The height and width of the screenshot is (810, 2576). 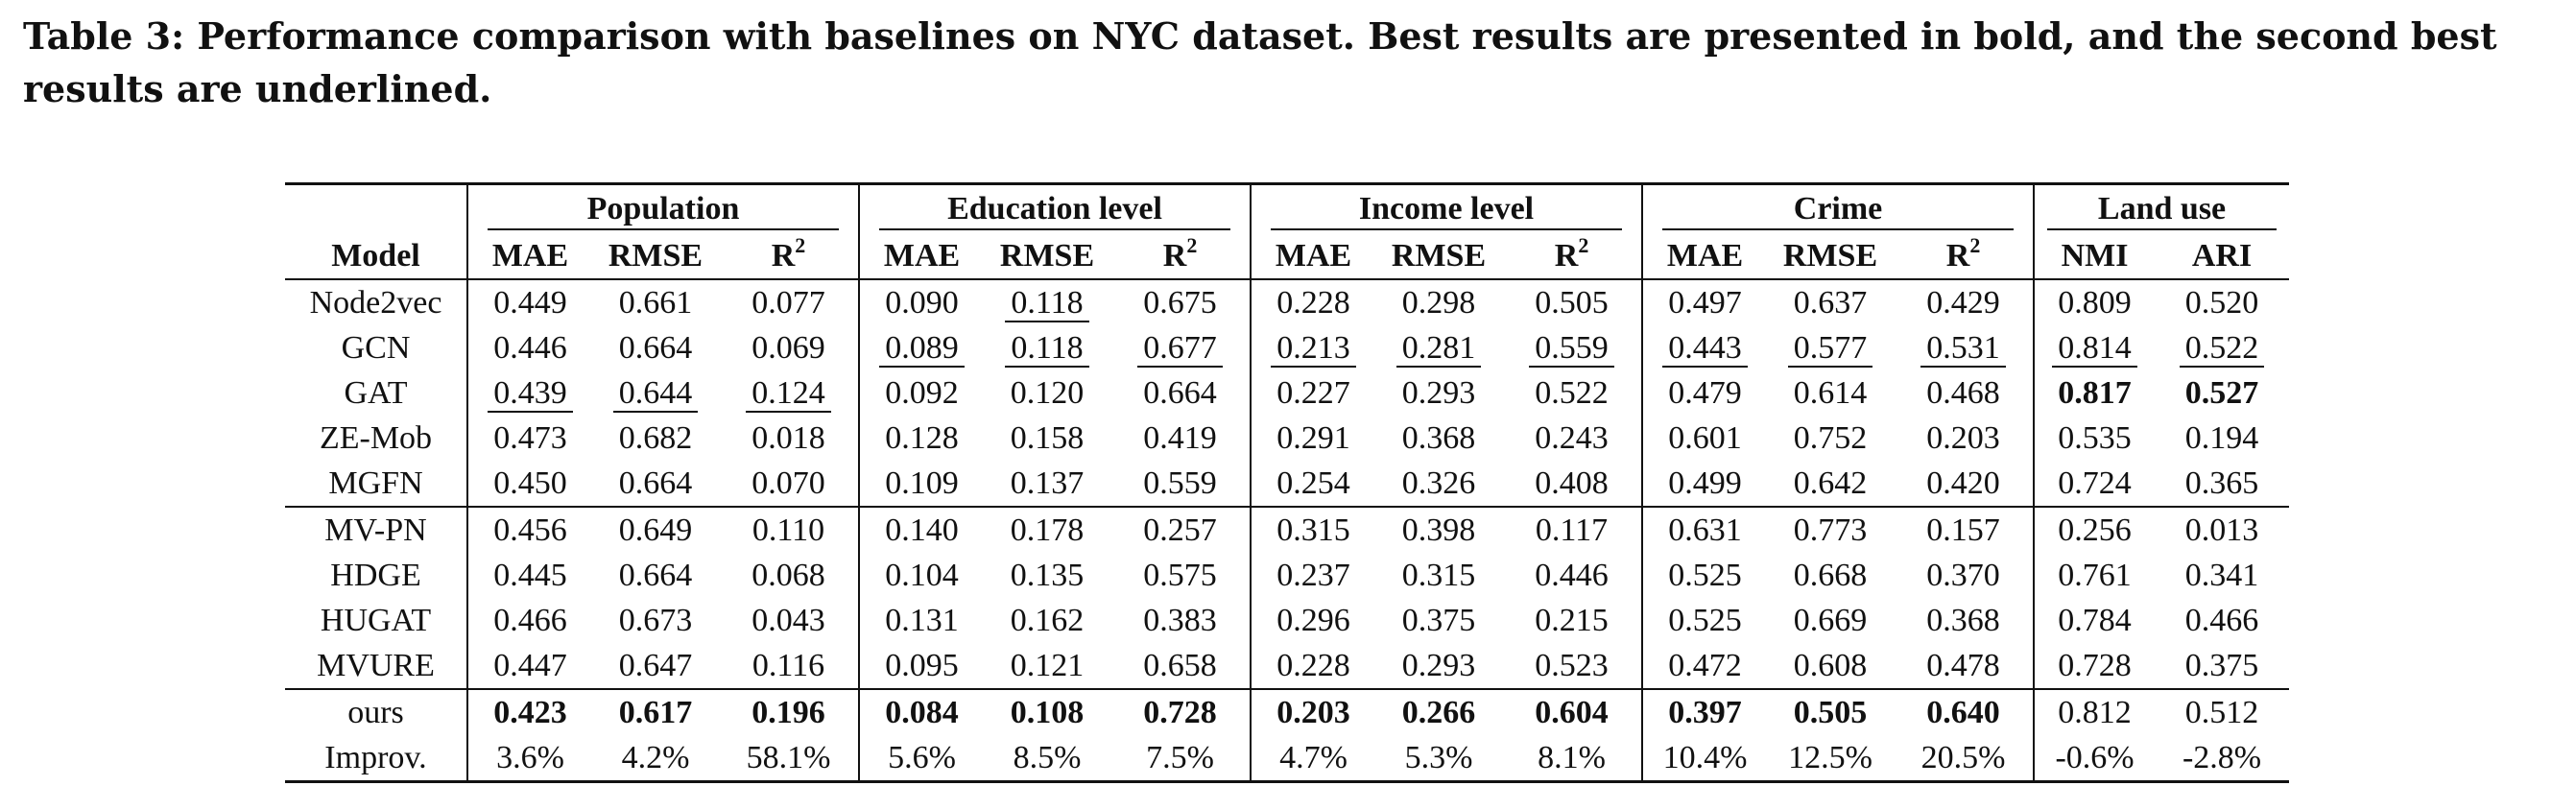 I want to click on value-cell: 0.383, so click(x=1180, y=621).